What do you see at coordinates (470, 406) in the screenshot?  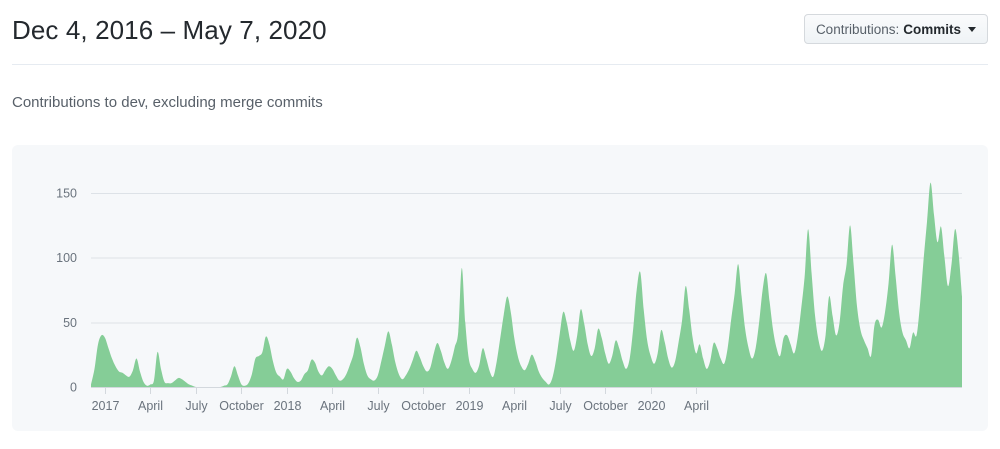 I see `x-axis-tick-label: 2019` at bounding box center [470, 406].